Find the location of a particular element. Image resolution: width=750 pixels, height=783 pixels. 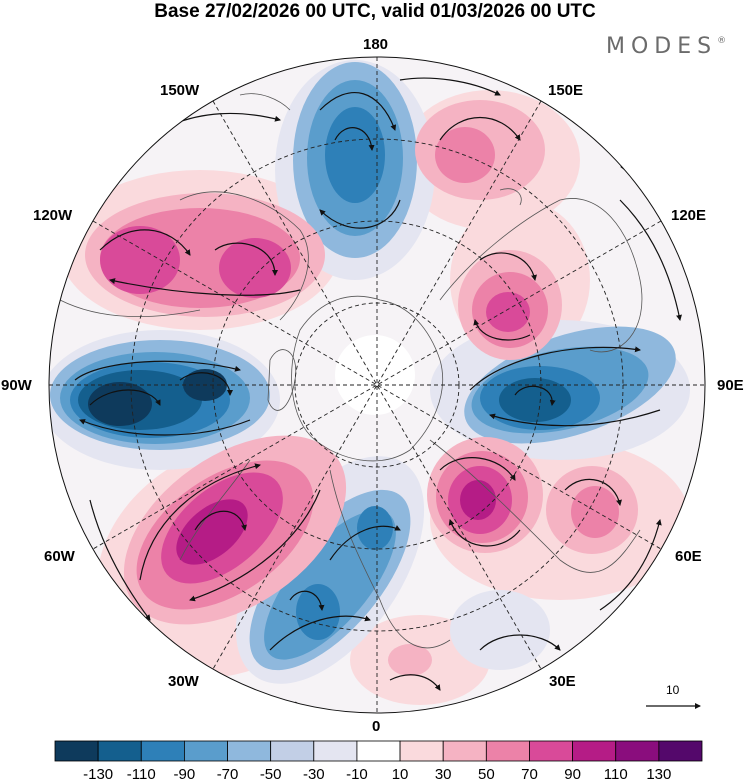

lon-label-60e: 60E is located at coordinates (688, 556).